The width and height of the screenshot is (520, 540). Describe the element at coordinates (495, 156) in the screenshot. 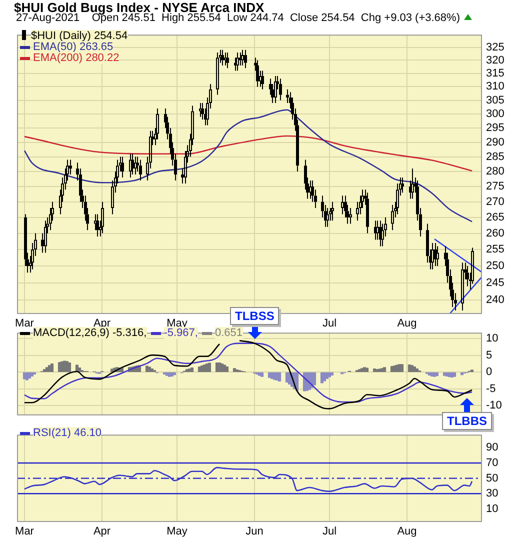

I see `y-tick-label: 285` at that location.